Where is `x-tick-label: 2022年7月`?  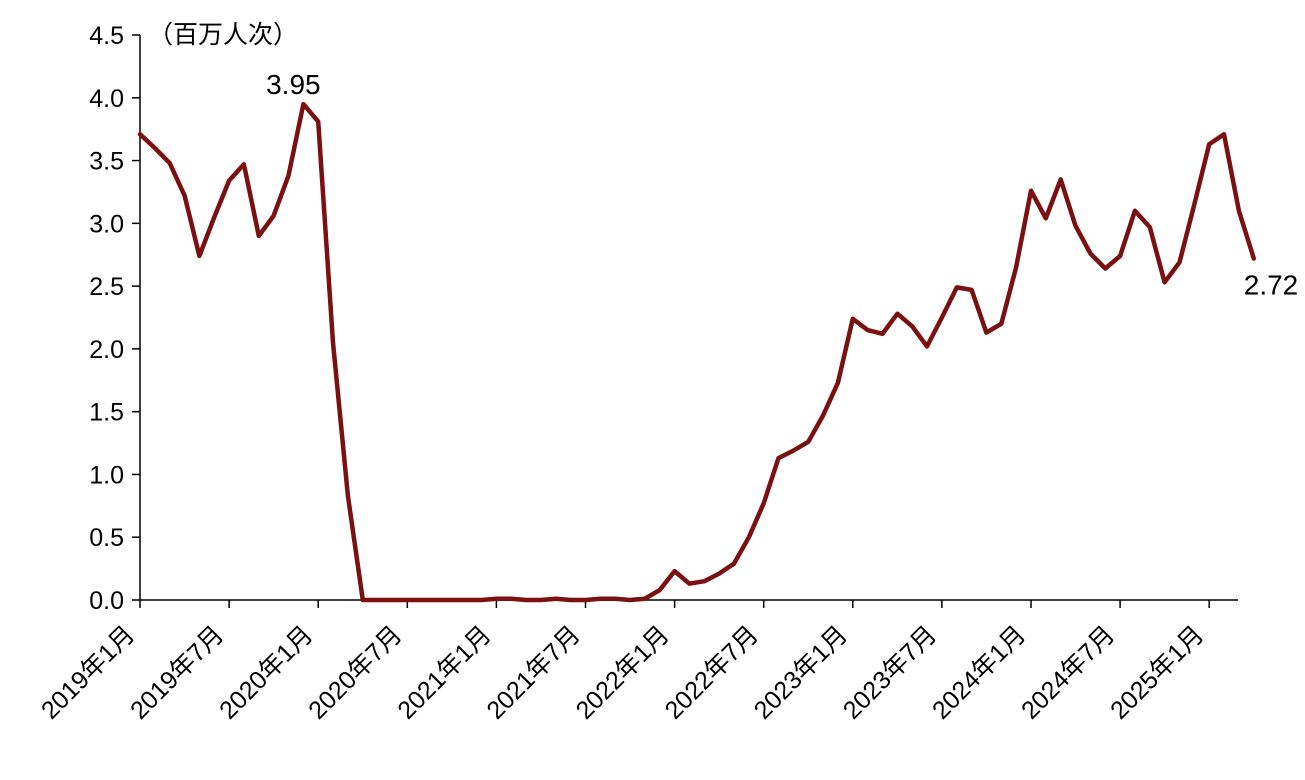
x-tick-label: 2022年7月 is located at coordinates (712, 672).